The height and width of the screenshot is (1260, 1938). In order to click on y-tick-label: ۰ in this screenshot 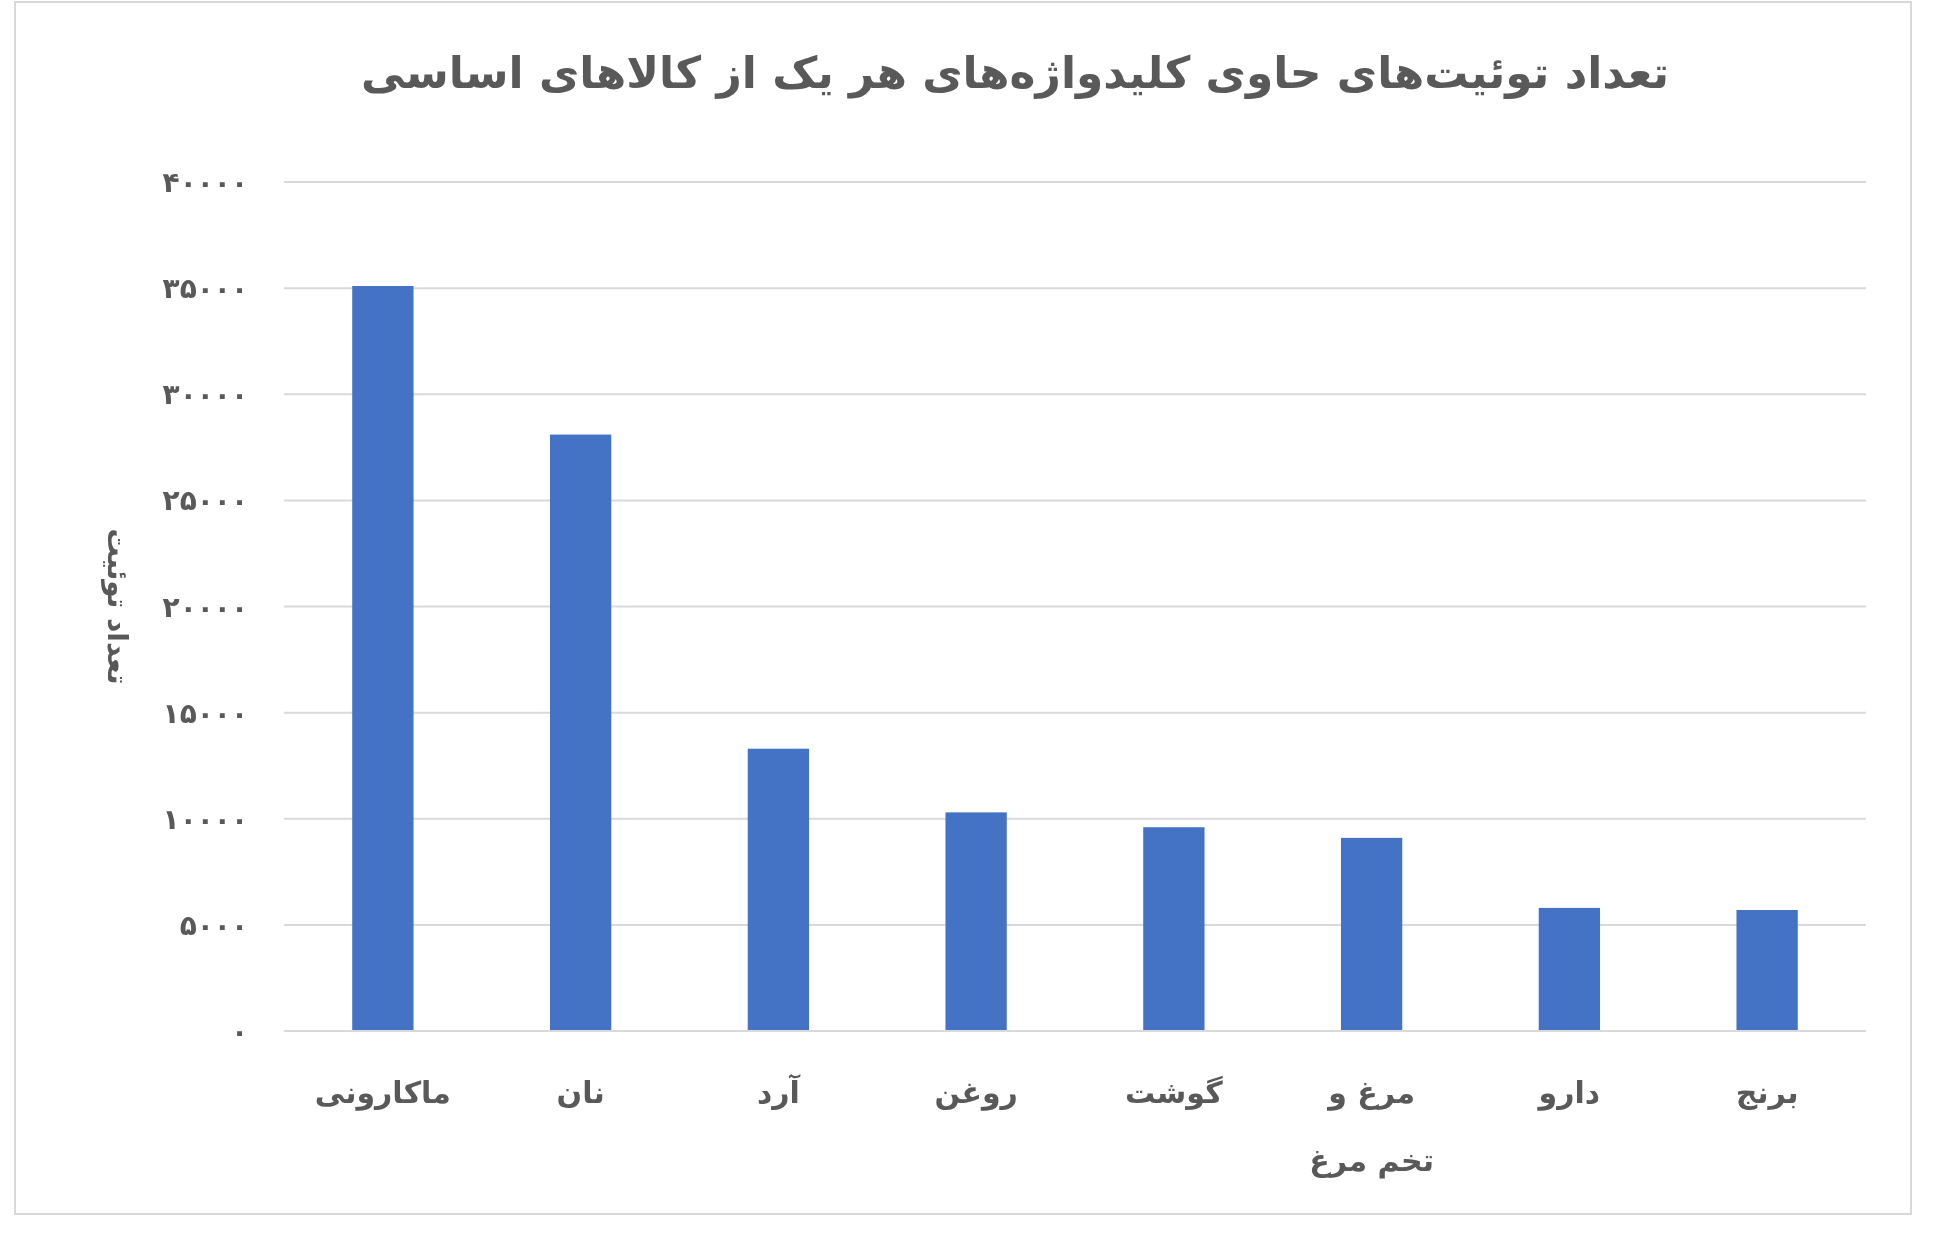, I will do `click(239, 1031)`.